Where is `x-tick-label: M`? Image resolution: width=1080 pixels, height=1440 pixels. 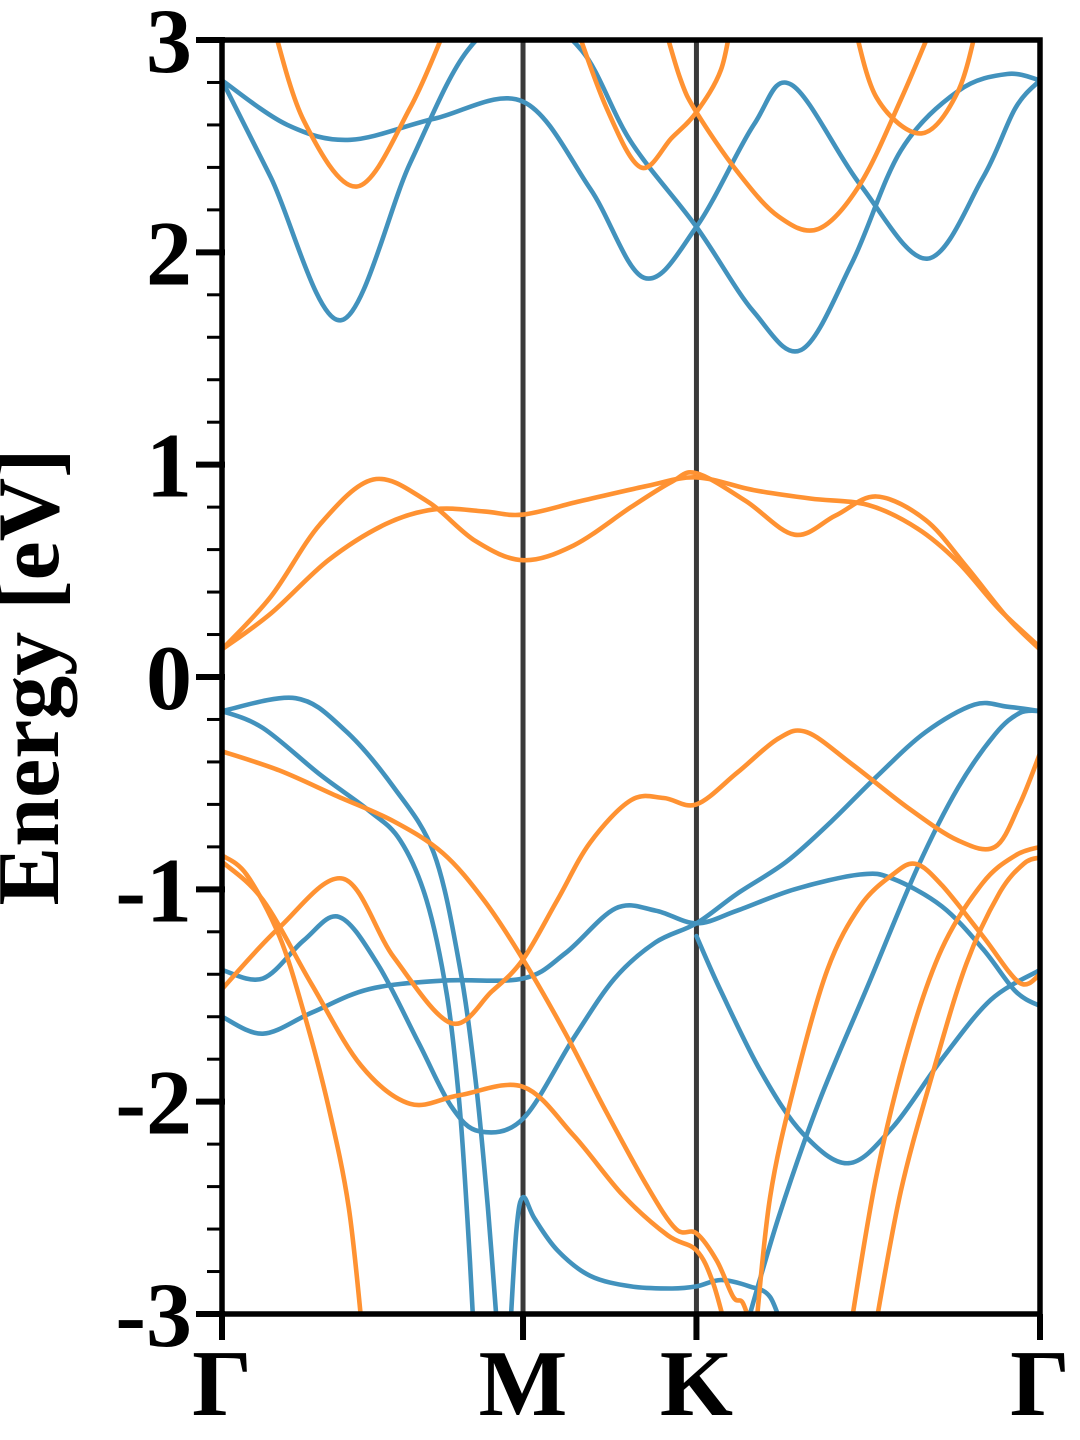
x-tick-label: M is located at coordinates (523, 1384).